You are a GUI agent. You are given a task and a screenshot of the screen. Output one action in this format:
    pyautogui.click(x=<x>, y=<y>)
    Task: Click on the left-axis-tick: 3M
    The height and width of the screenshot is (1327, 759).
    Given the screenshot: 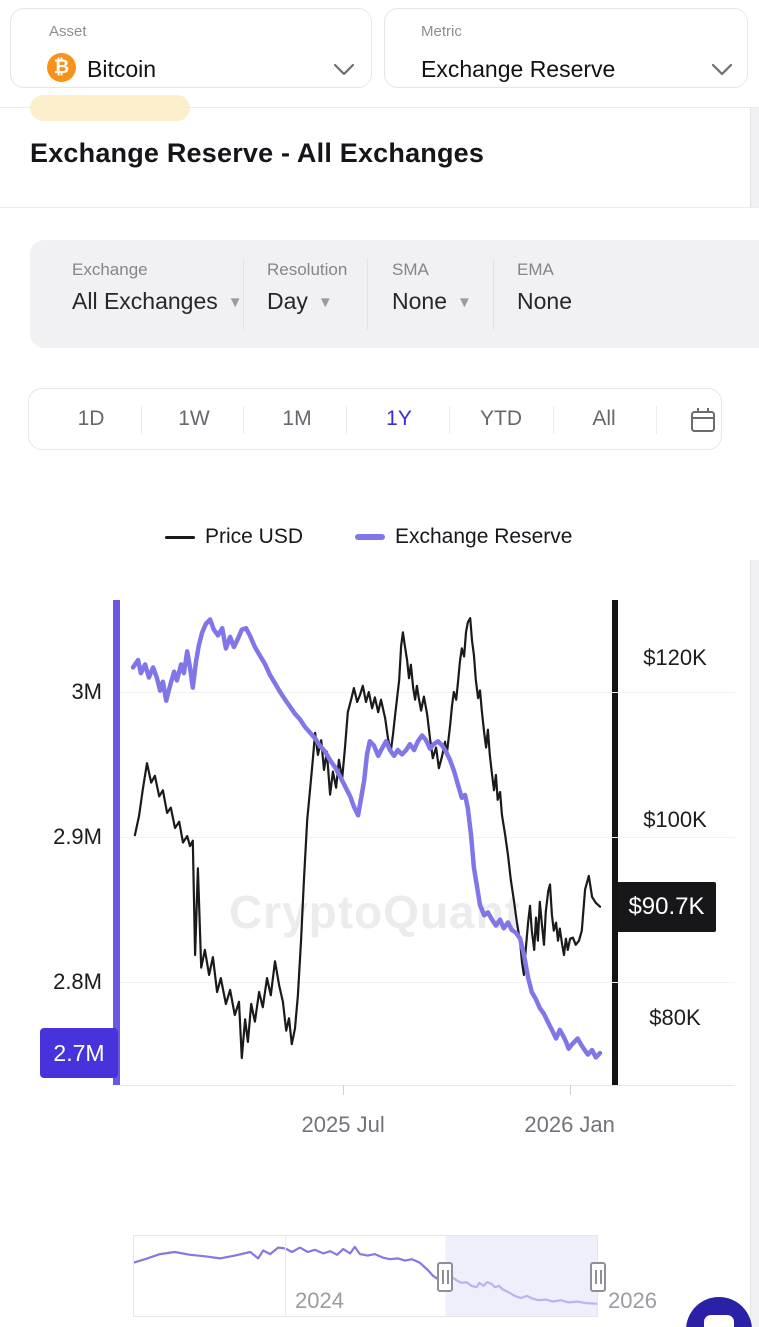 What is the action you would take?
    pyautogui.click(x=86, y=691)
    